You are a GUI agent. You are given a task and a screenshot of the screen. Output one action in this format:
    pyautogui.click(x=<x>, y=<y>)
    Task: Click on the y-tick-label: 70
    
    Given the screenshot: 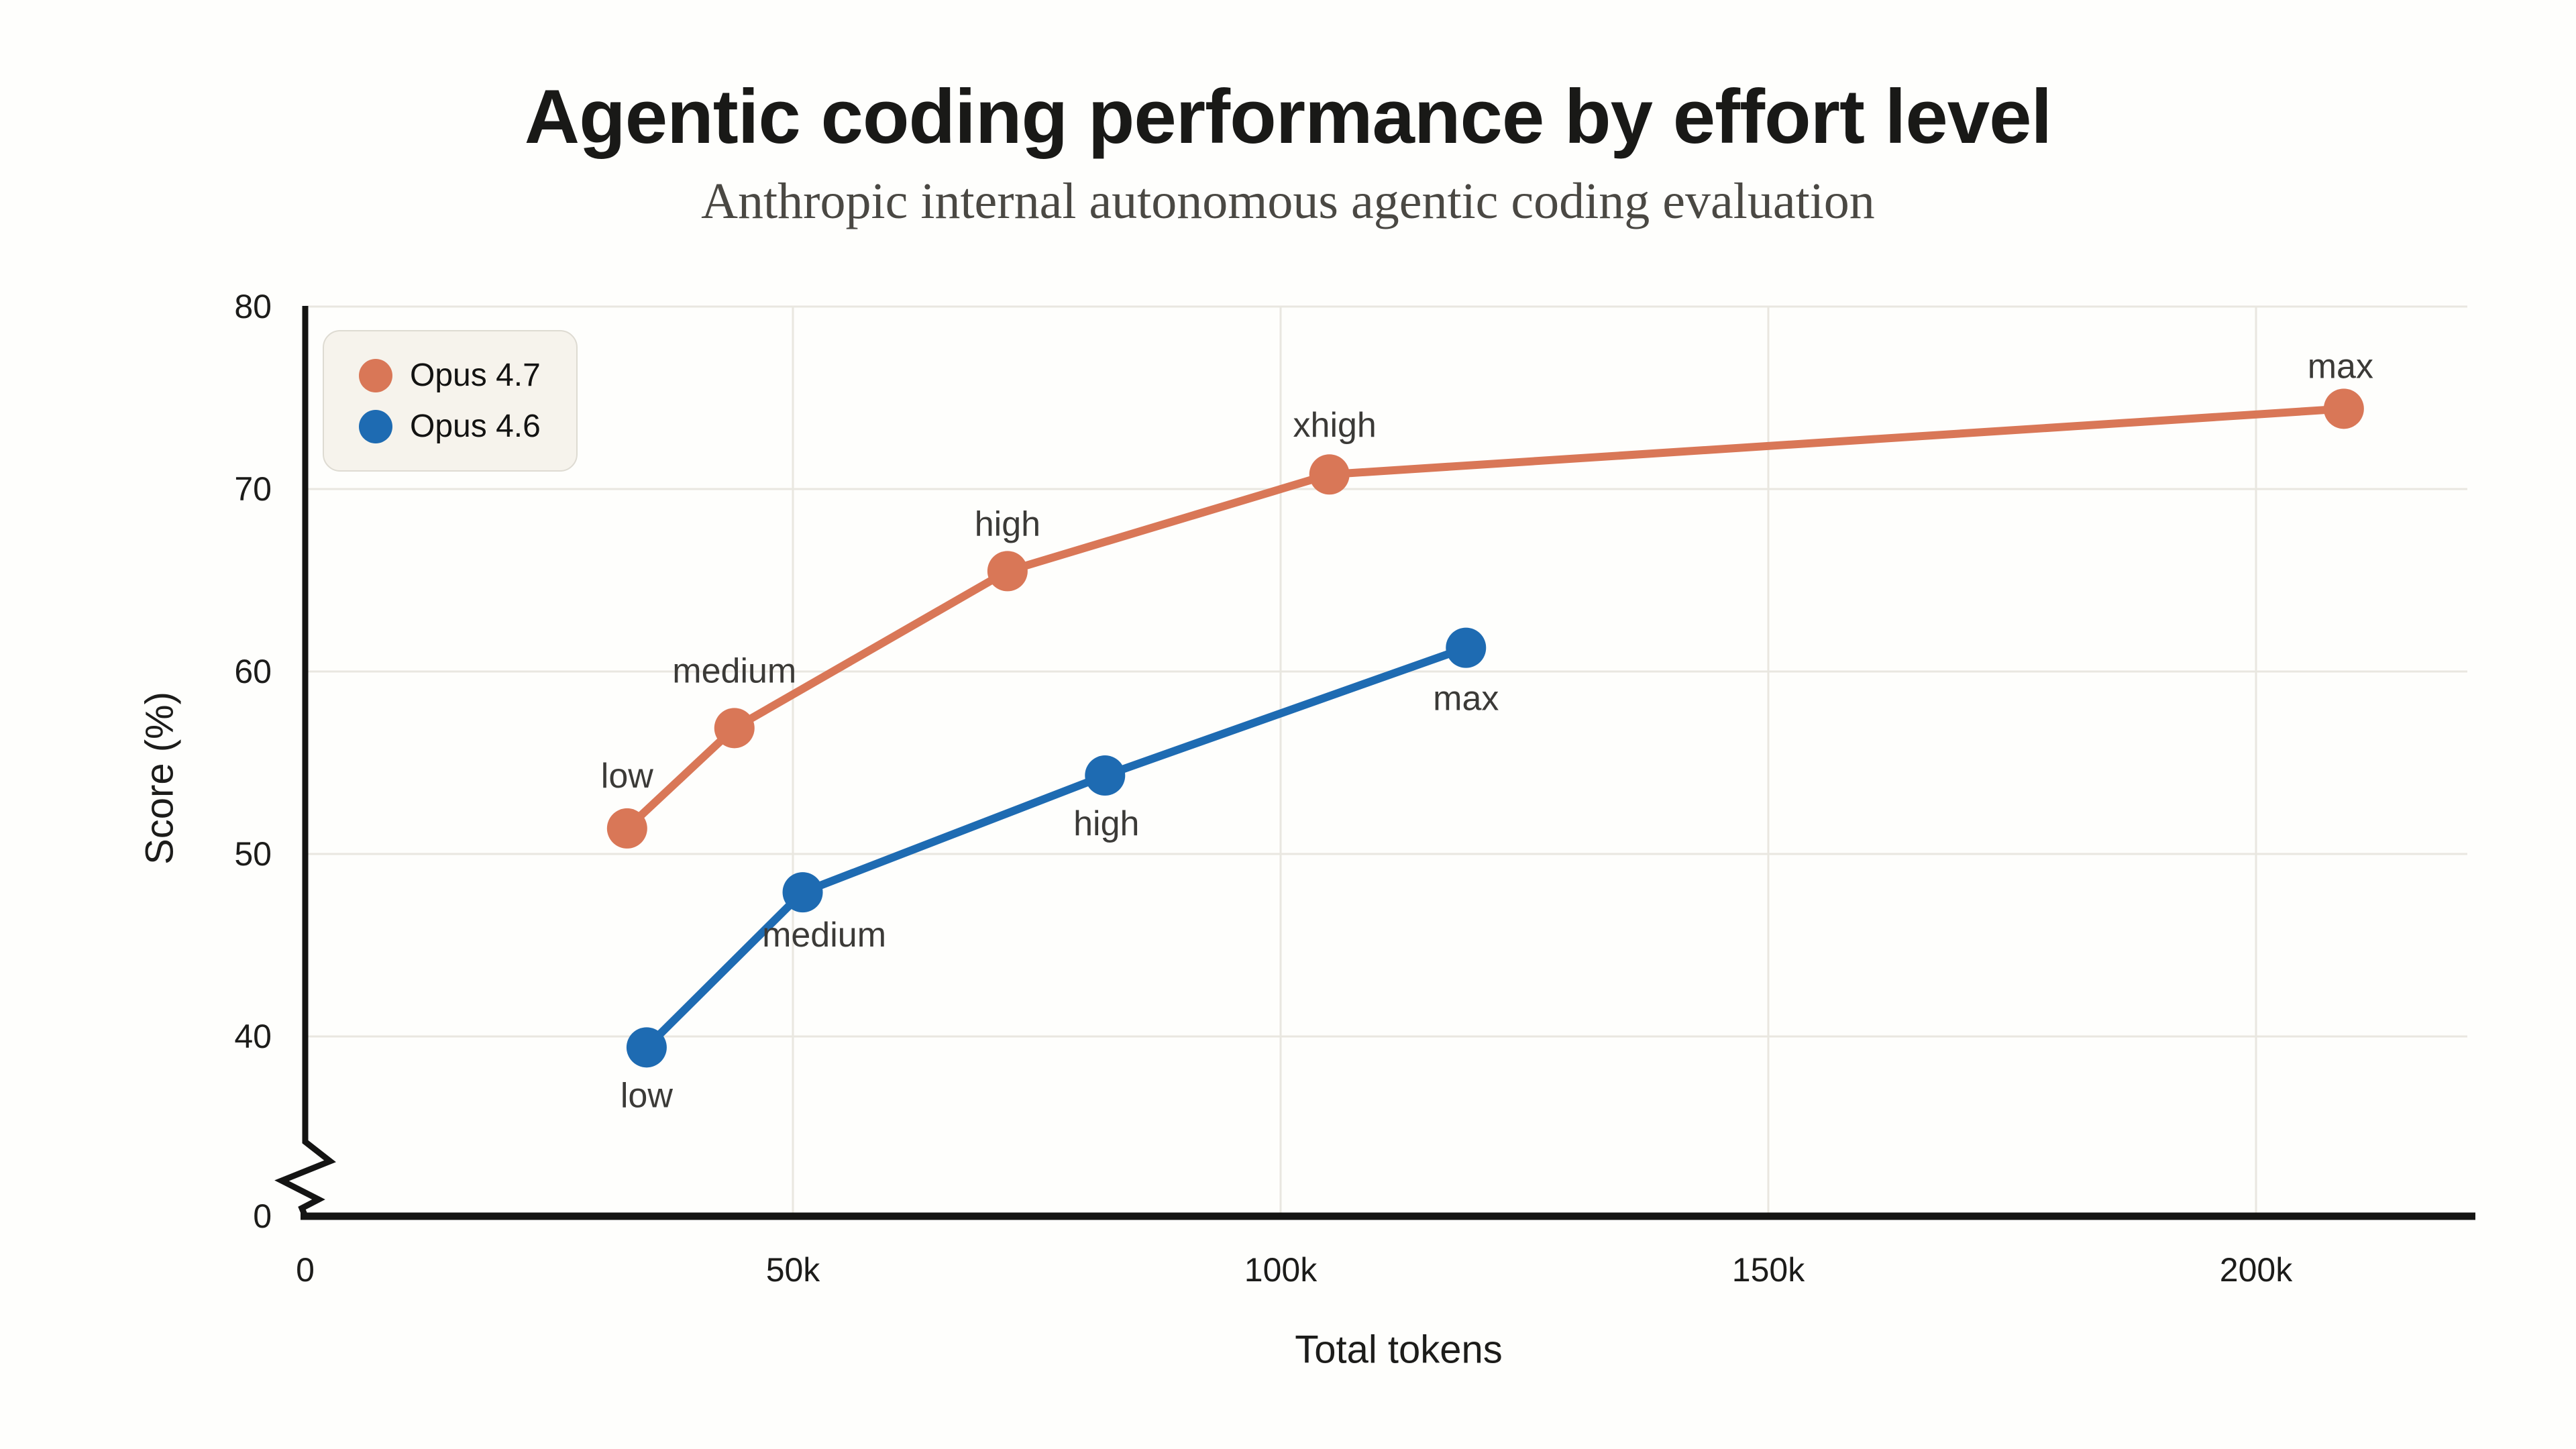 What is the action you would take?
    pyautogui.click(x=253, y=489)
    